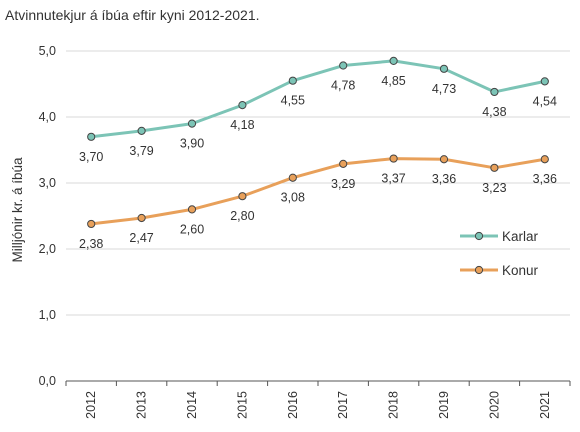 The height and width of the screenshot is (432, 580). What do you see at coordinates (545, 101) in the screenshot?
I see `data-label: 4,54` at bounding box center [545, 101].